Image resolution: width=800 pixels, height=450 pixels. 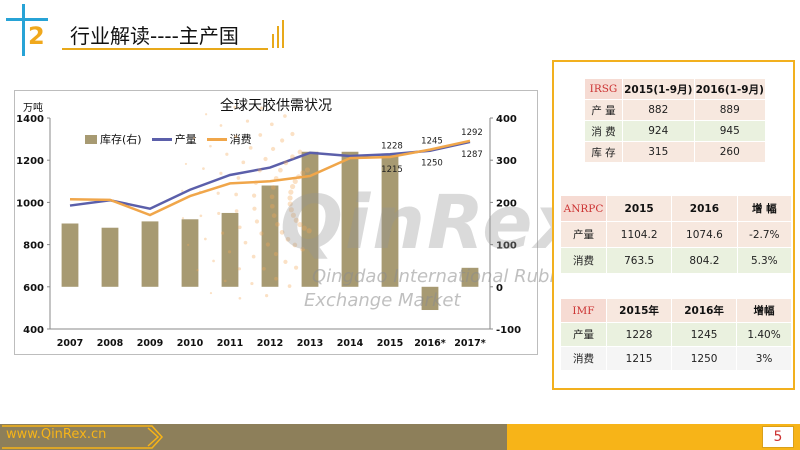 What do you see at coordinates (154, 36) in the screenshot?
I see `page-title: 行业解读----主产国` at bounding box center [154, 36].